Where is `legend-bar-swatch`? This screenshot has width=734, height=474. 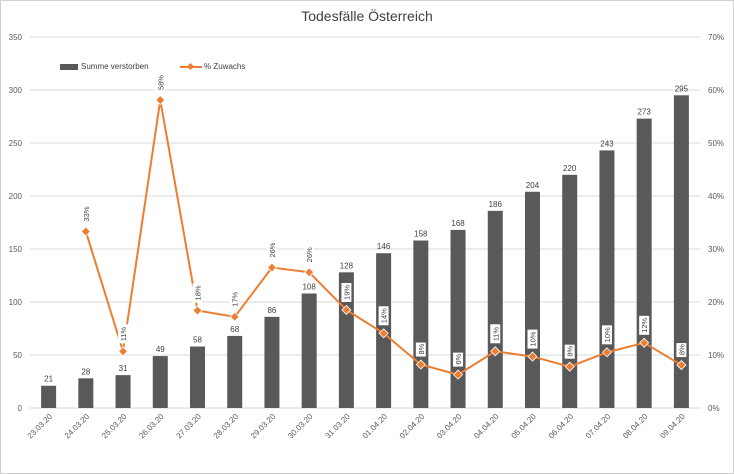
legend-bar-swatch is located at coordinates (69, 66).